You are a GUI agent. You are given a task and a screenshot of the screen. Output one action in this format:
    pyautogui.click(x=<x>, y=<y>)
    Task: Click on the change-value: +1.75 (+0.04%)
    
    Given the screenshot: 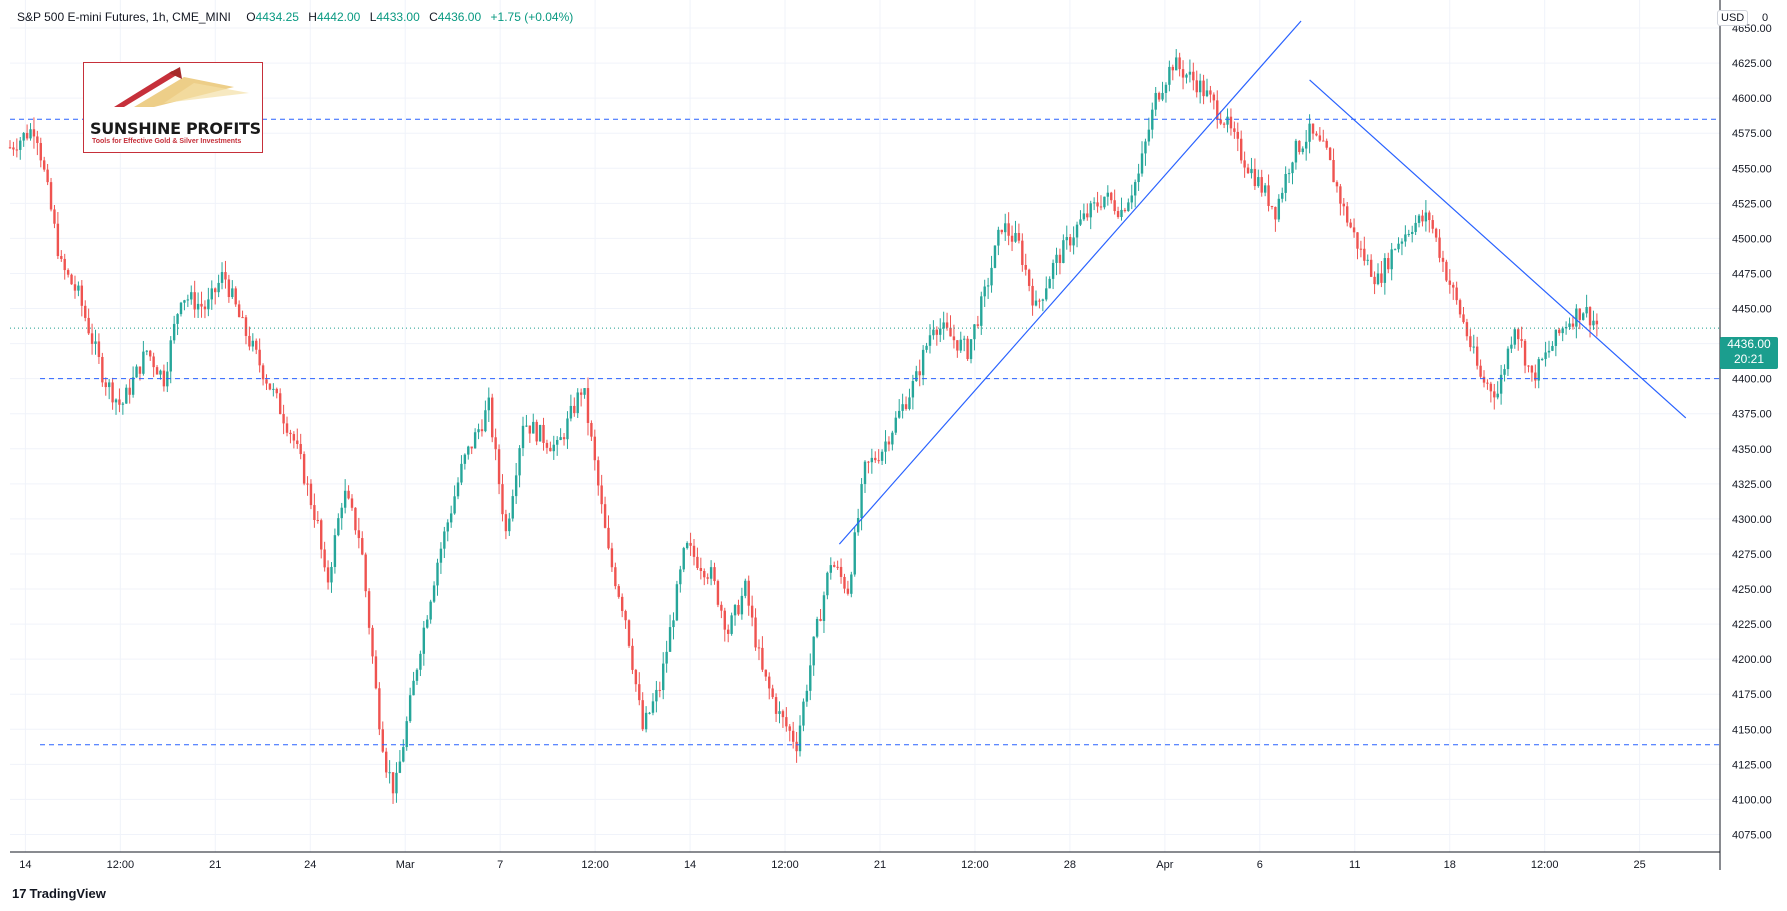 What is the action you would take?
    pyautogui.click(x=532, y=17)
    